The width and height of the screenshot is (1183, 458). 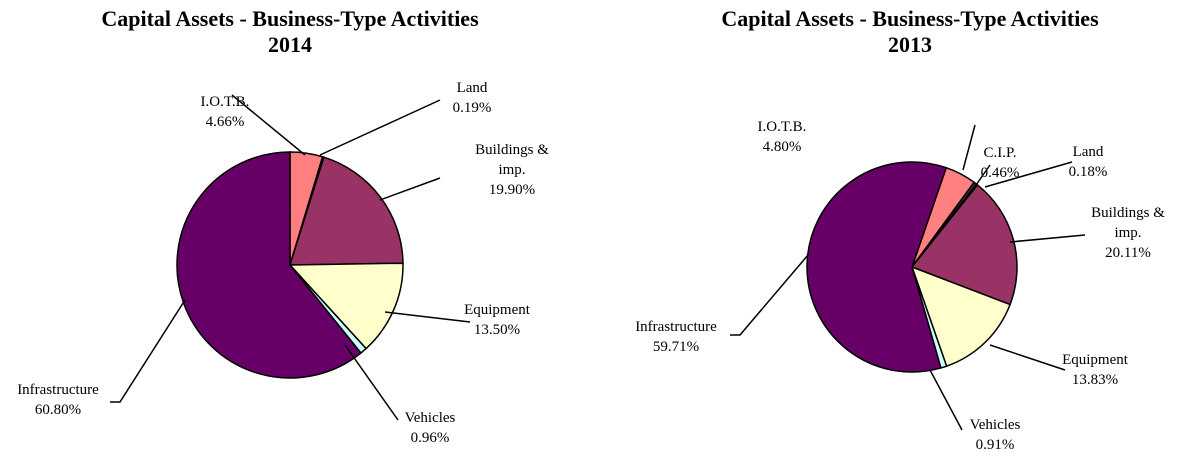 I want to click on slice-value: 19.90%, so click(x=512, y=190).